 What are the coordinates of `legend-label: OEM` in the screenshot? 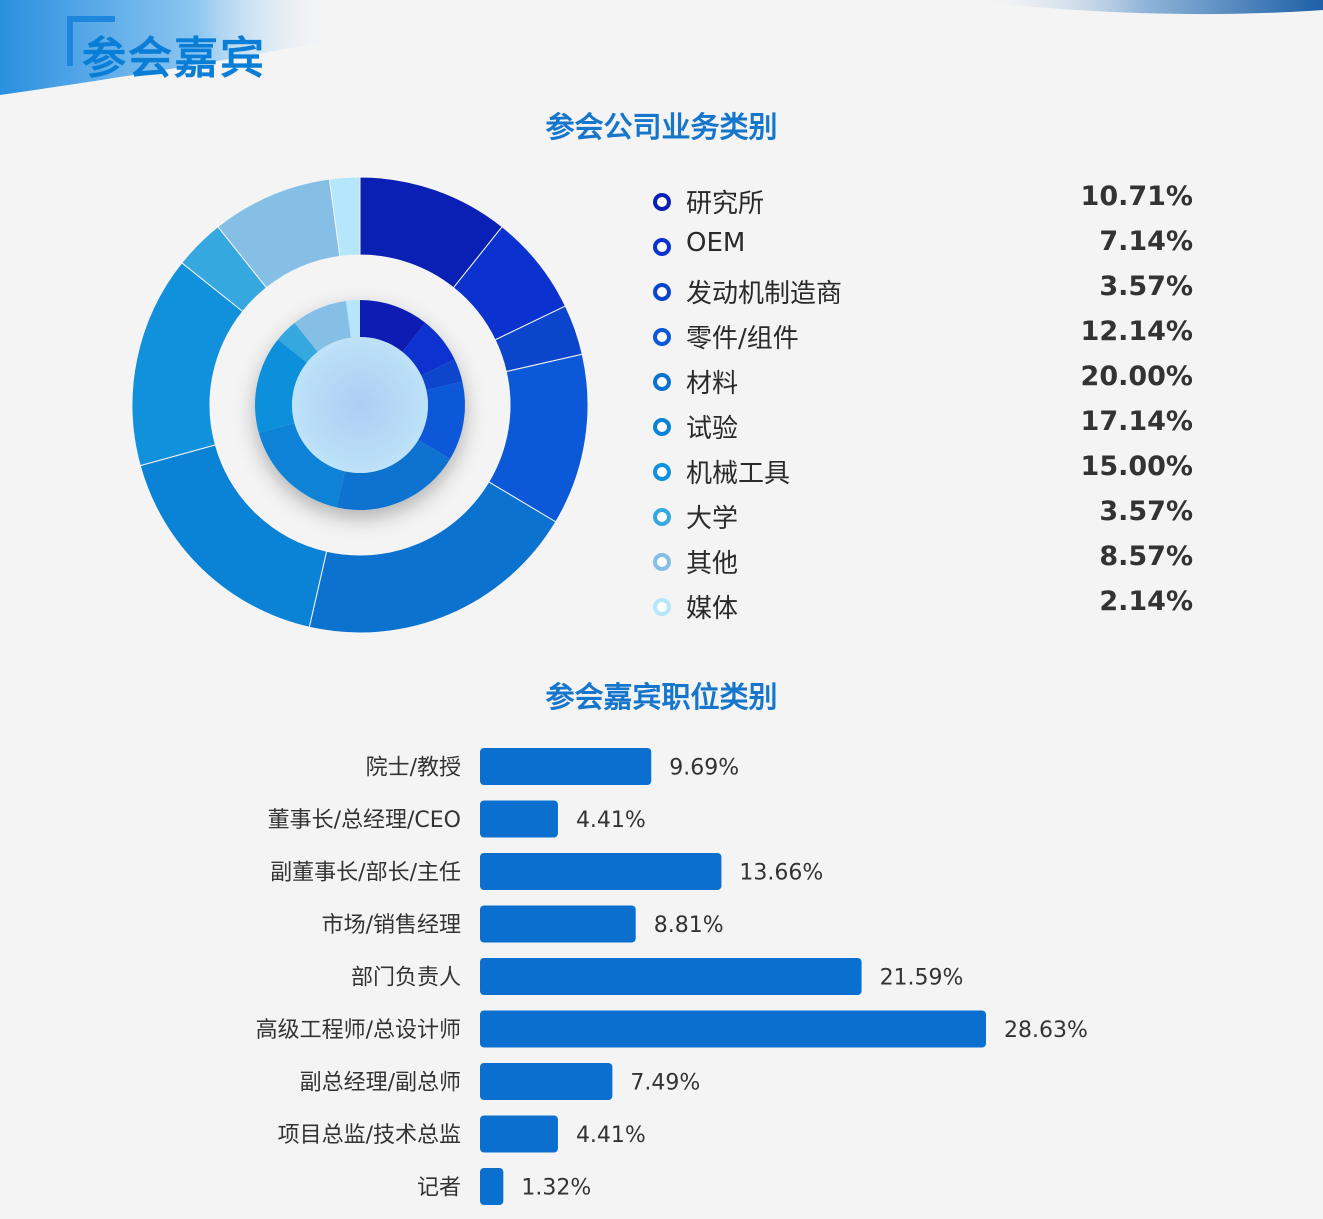 It's located at (716, 243).